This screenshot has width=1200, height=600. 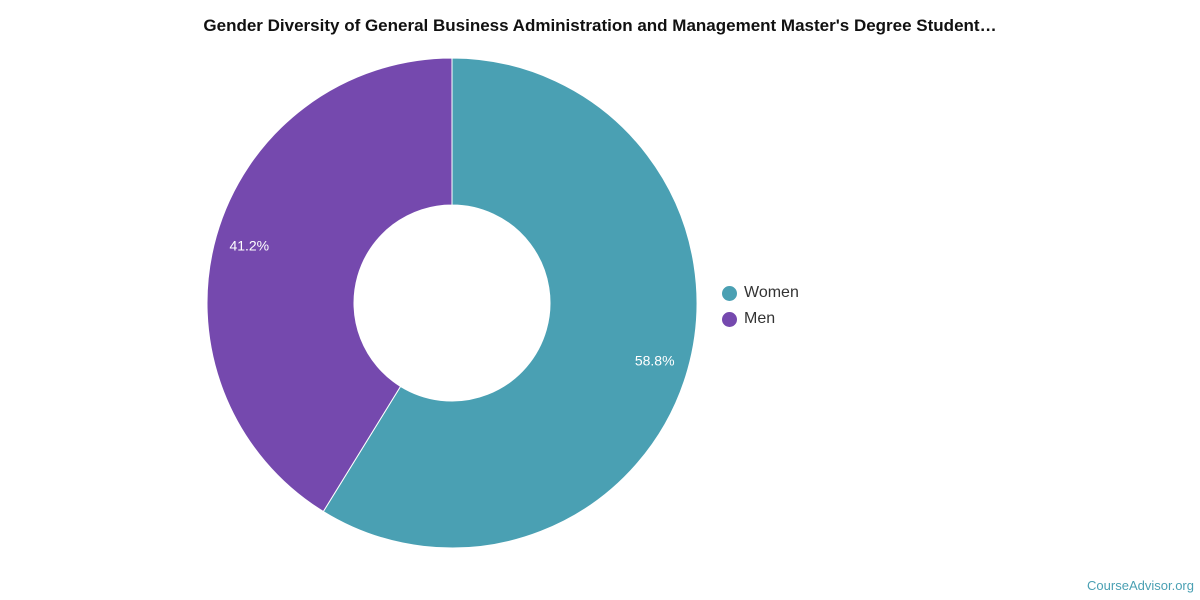 I want to click on legend: Women Men, so click(x=760, y=306).